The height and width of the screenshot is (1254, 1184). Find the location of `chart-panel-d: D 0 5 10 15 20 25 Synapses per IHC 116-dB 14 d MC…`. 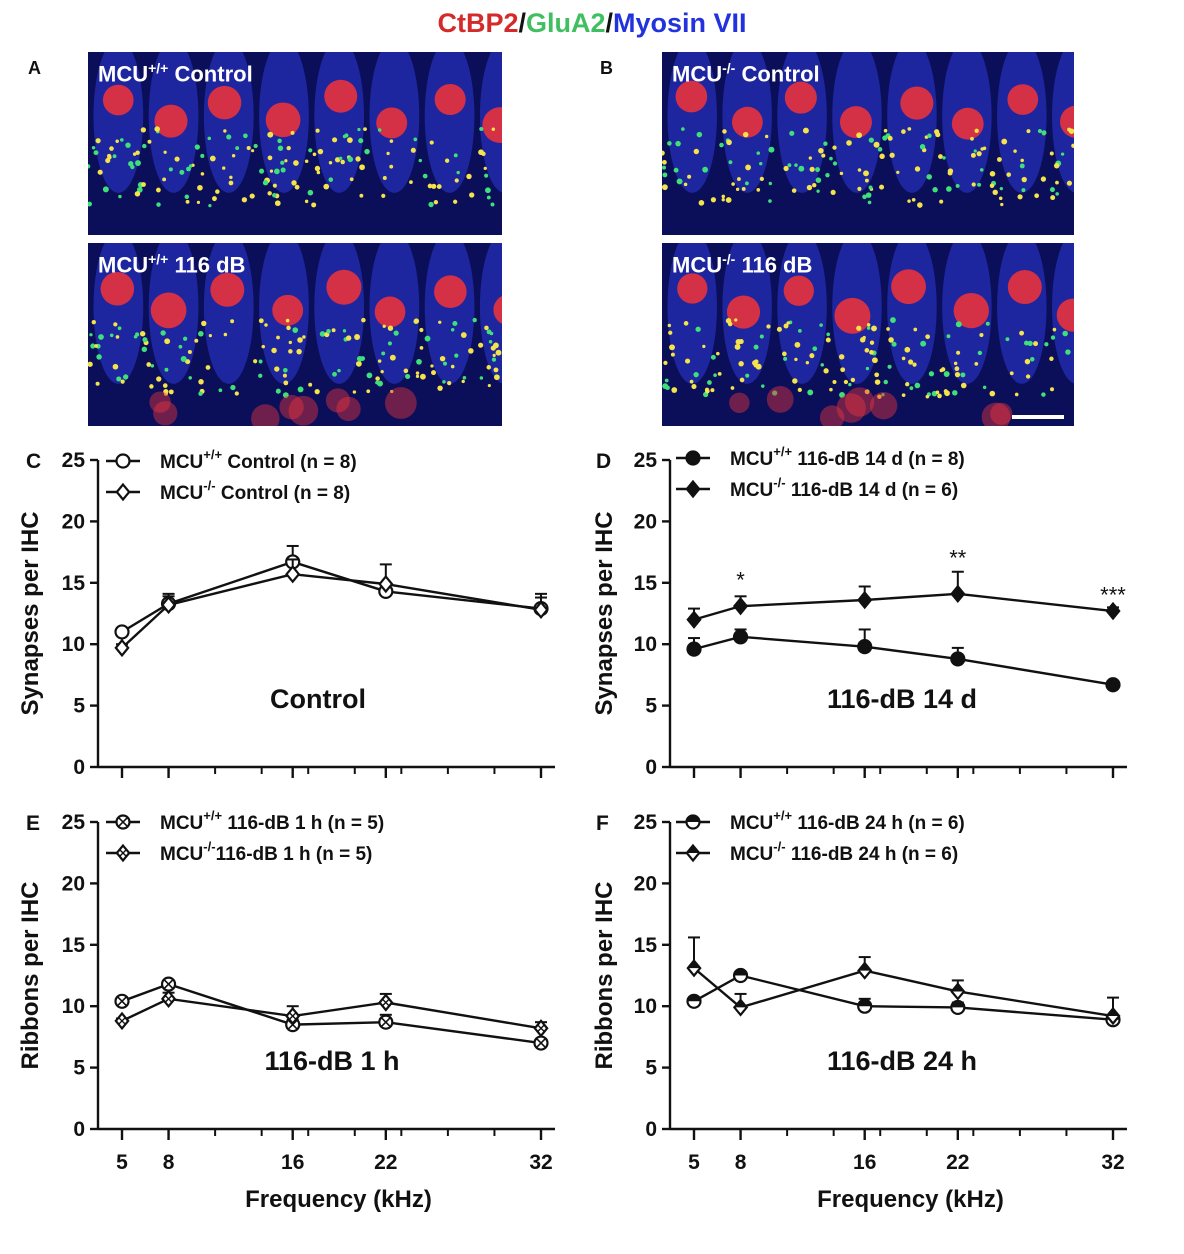

chart-panel-d: D 0 5 10 15 20 25 Synapses per IHC 116-dB 14 d MC… is located at coordinates (859, 611).